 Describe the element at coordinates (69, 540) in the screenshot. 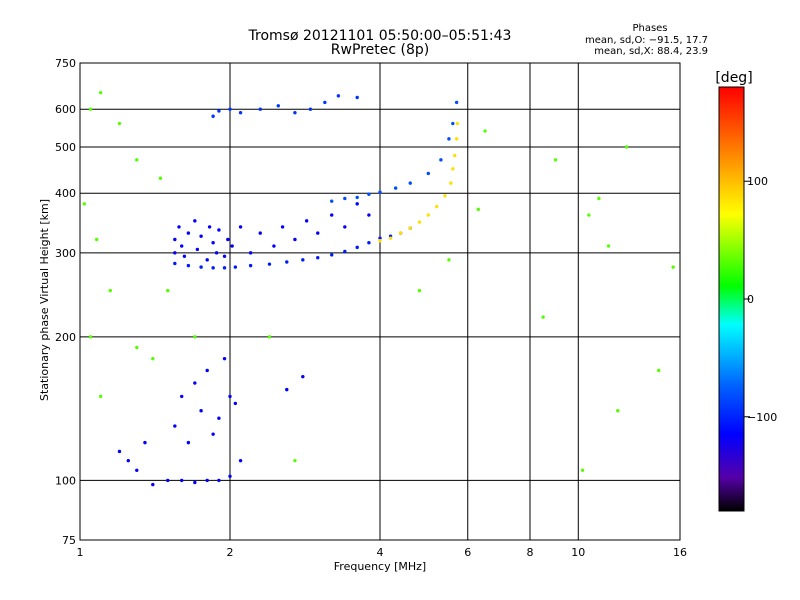

I see `y-tick-label: 75` at that location.